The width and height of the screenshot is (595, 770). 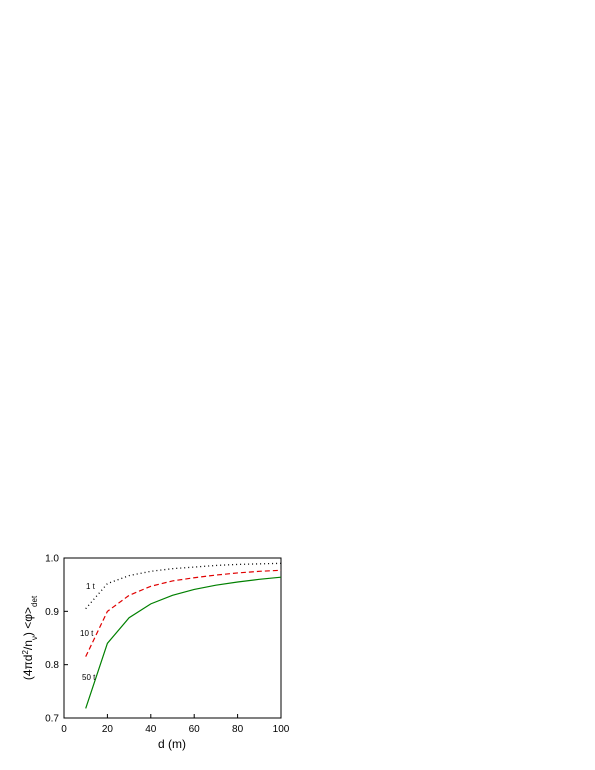 What do you see at coordinates (281, 729) in the screenshot?
I see `x-tick-label: 100` at bounding box center [281, 729].